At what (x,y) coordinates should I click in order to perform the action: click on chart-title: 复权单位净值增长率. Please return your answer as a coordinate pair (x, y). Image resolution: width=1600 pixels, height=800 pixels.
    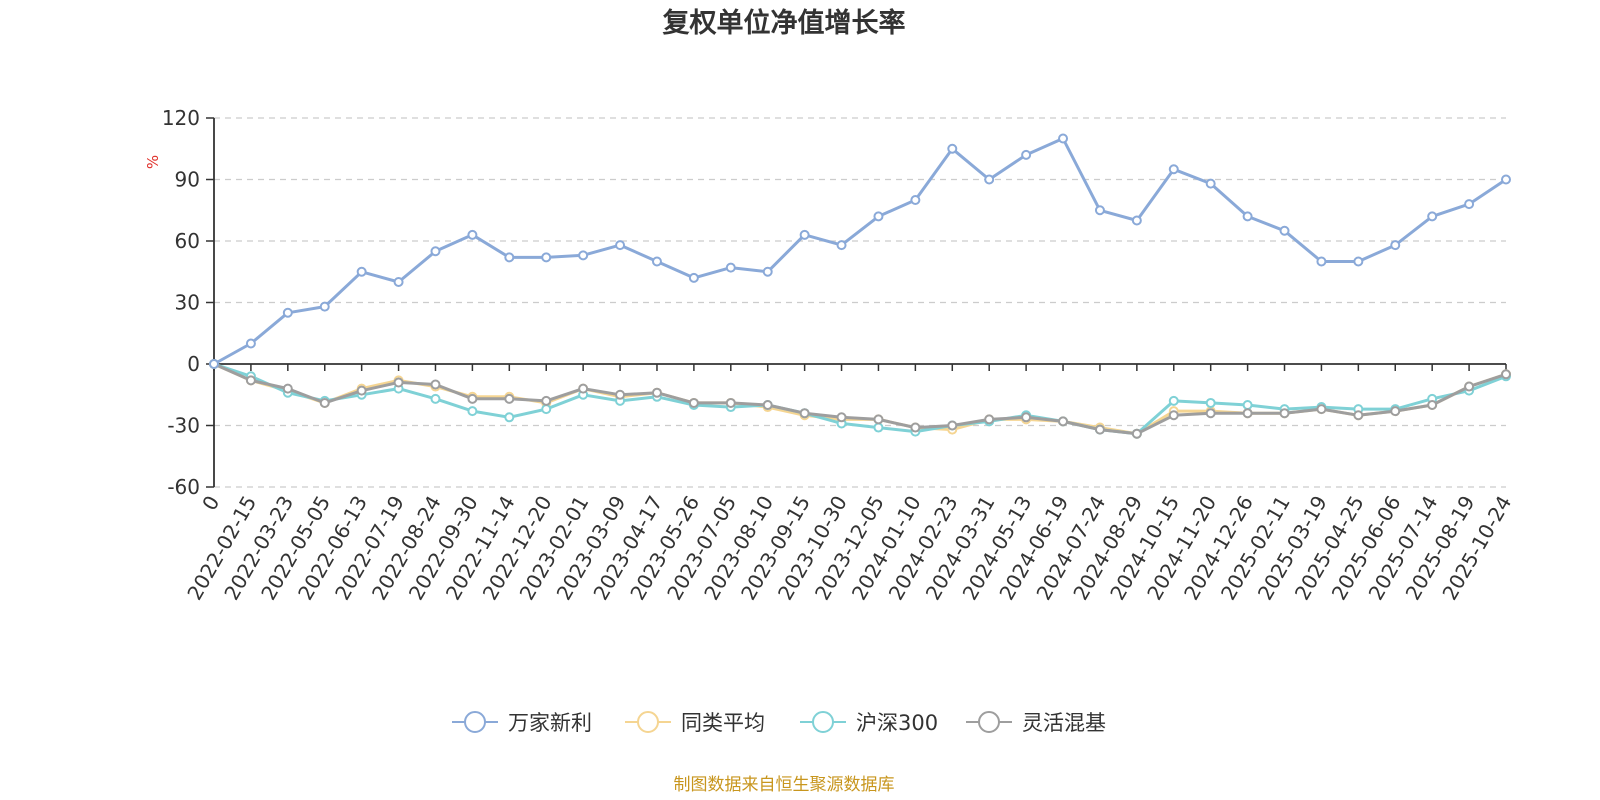
    Looking at the image, I should click on (784, 23).